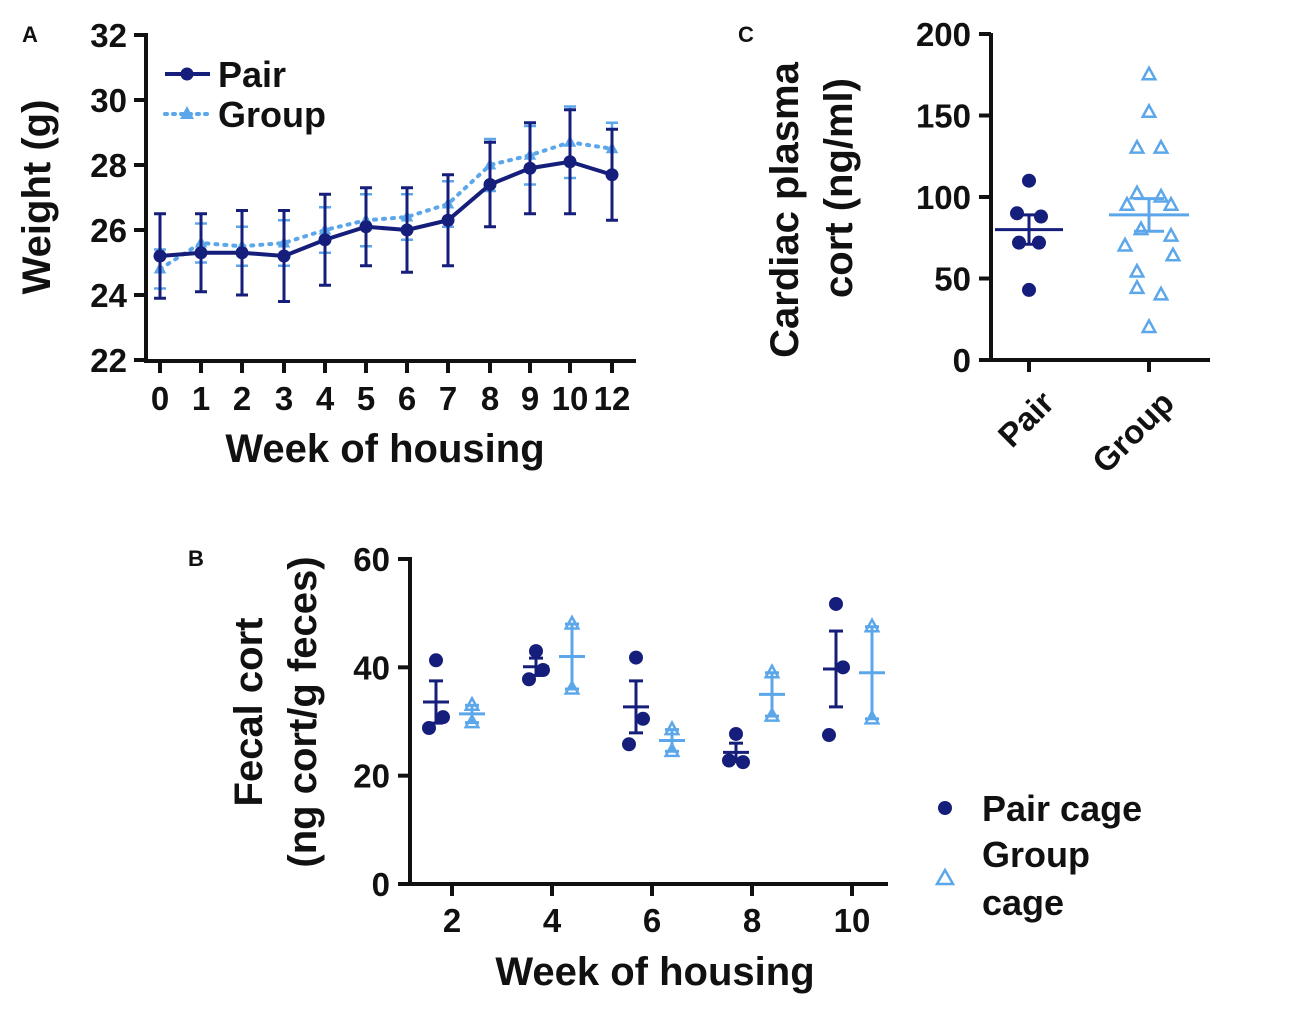  Describe the element at coordinates (653, 683) in the screenshot. I see `panel-b-plot-area` at that location.